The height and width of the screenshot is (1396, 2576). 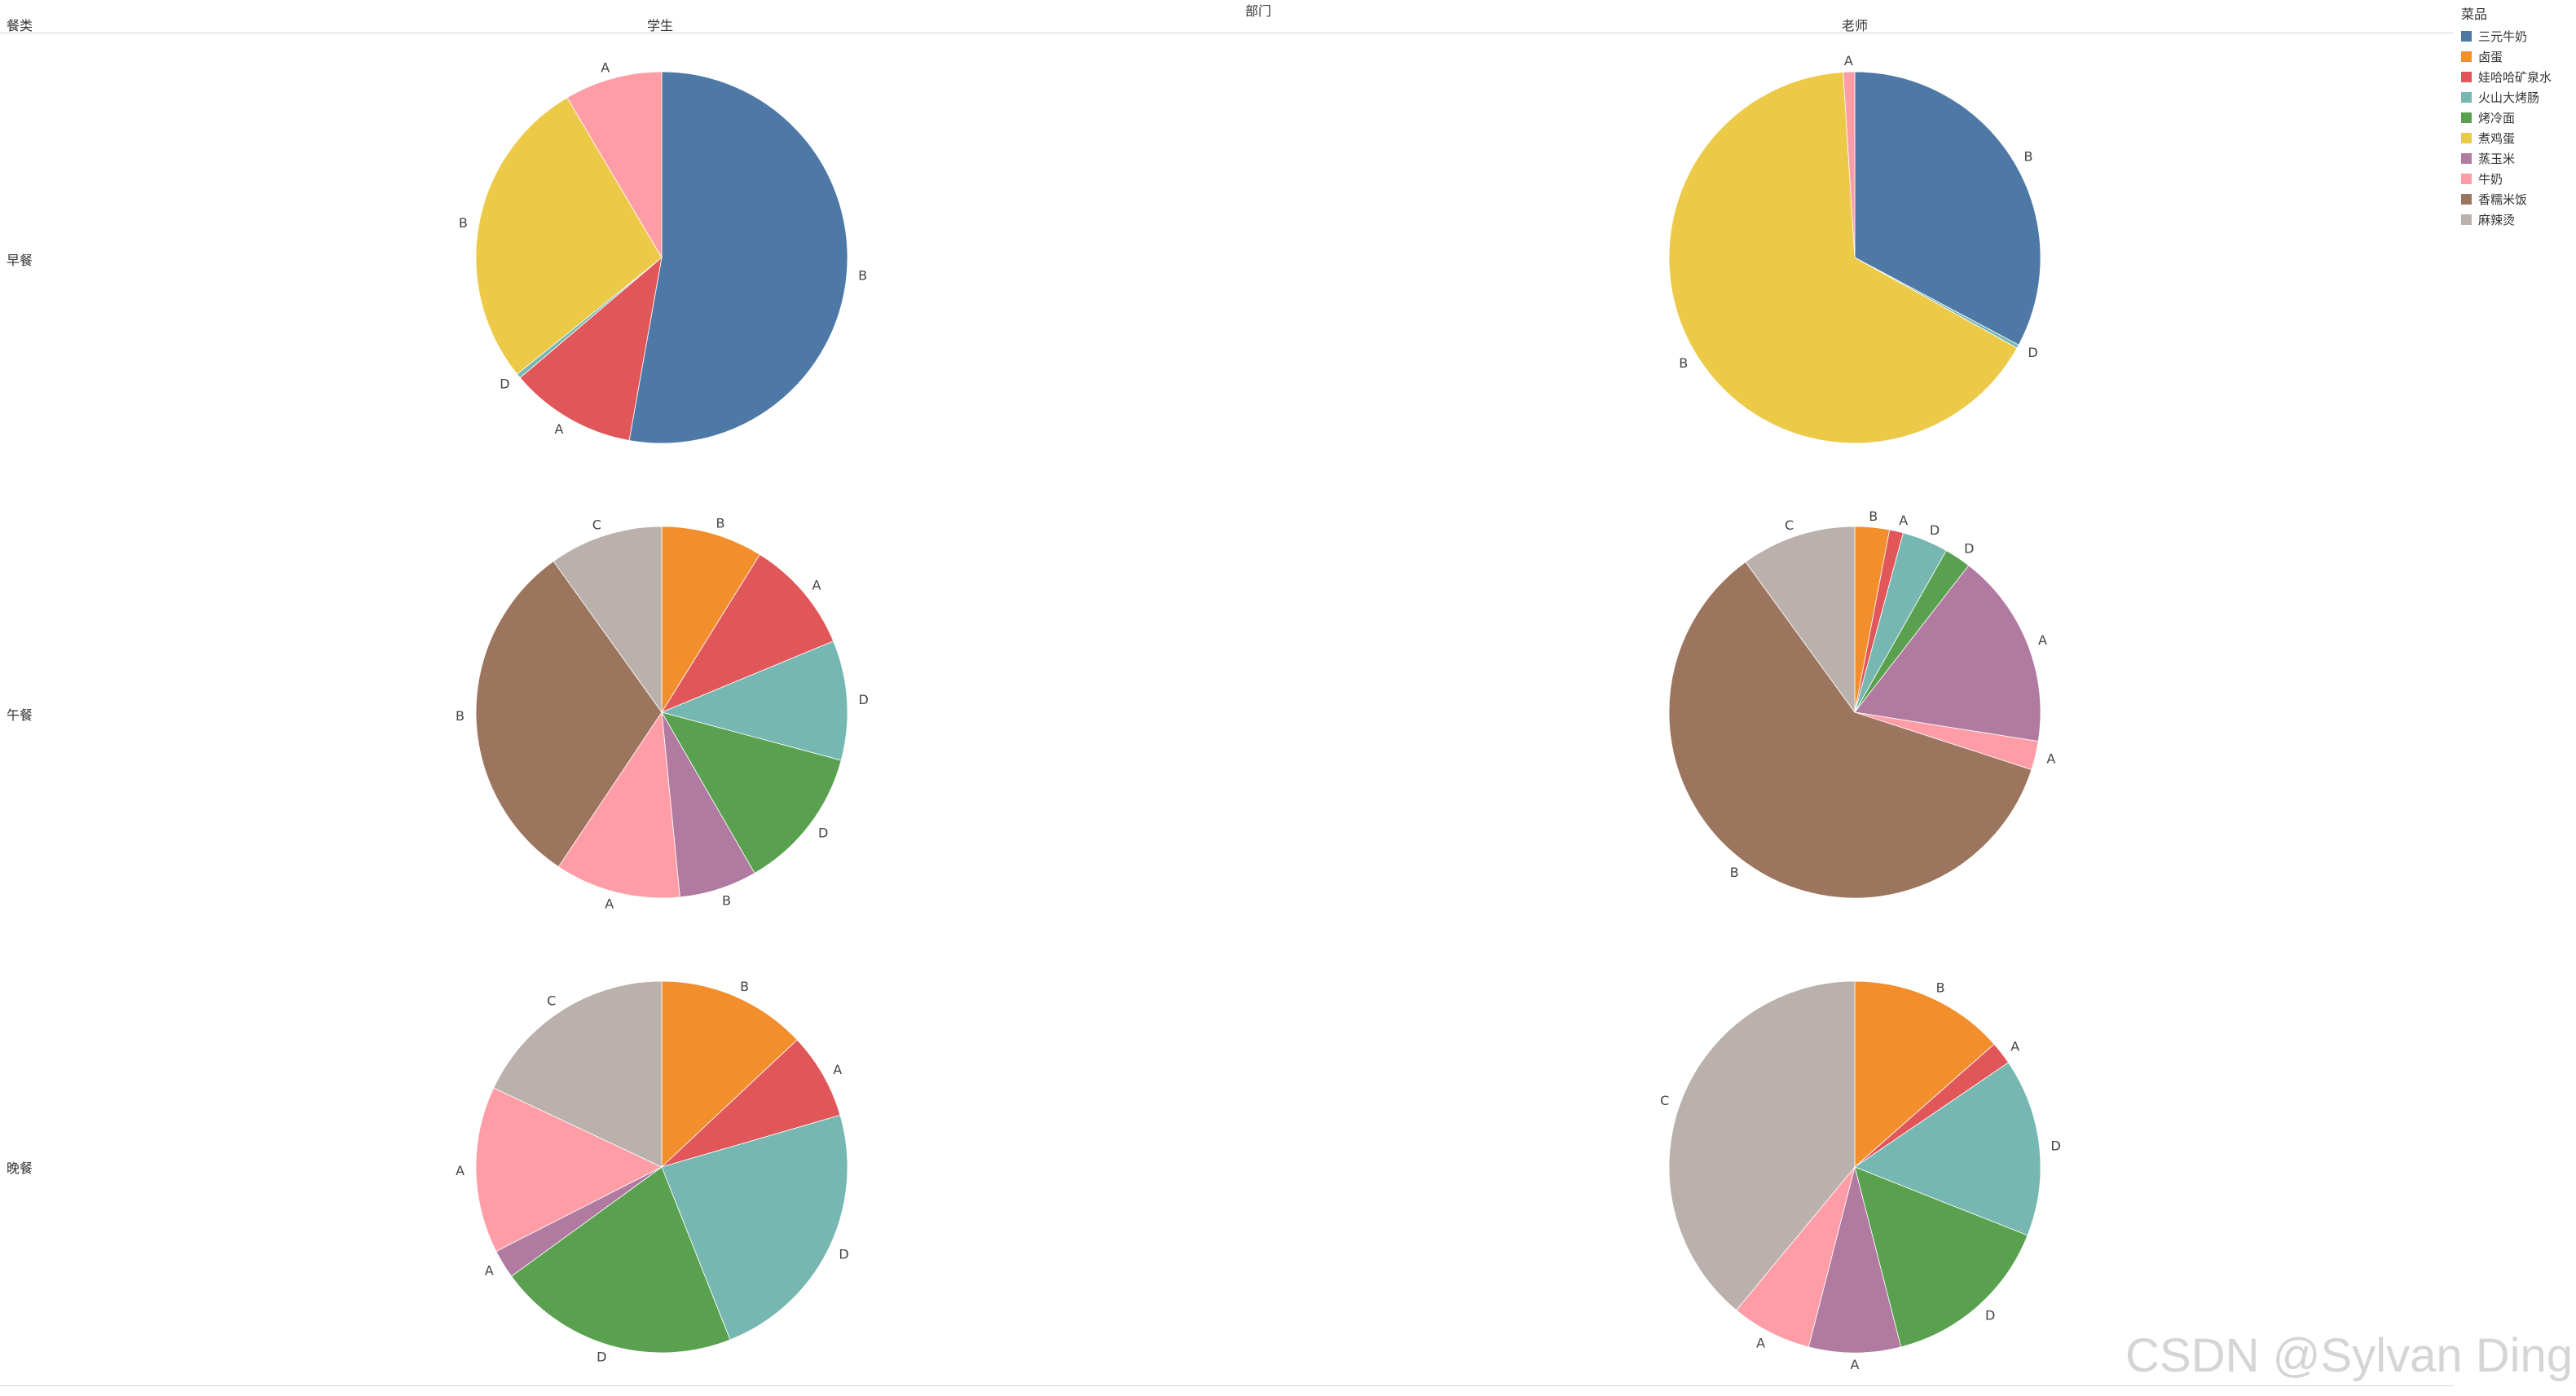 I want to click on legend-item: 娃哈哈矿泉水, so click(x=2518, y=77).